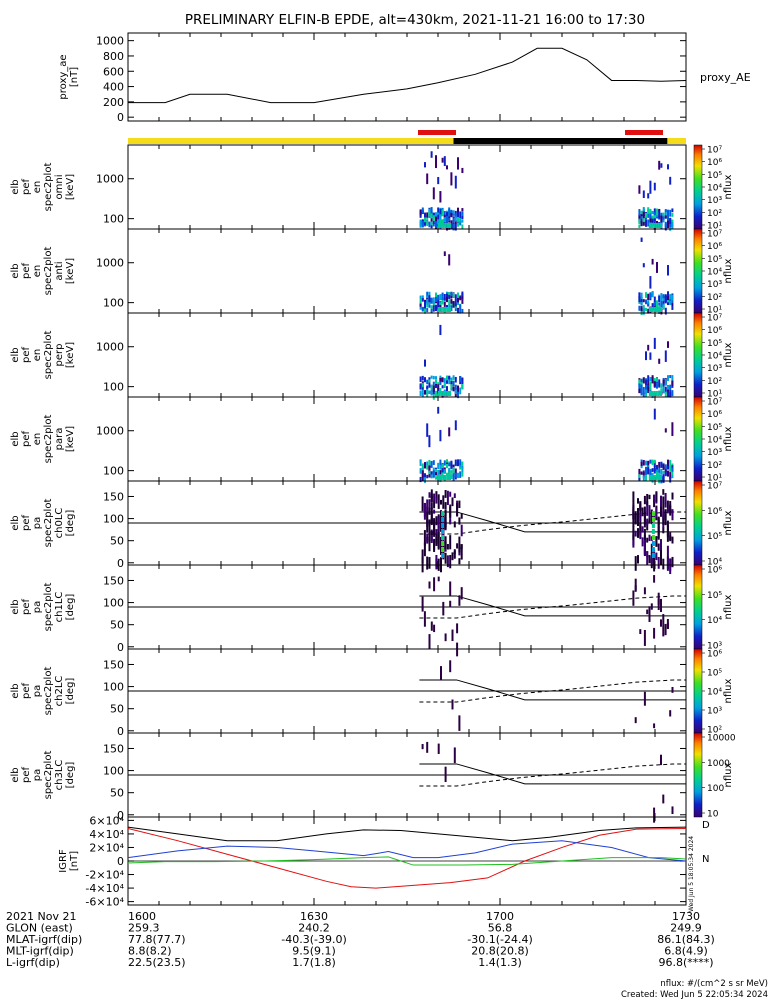 This screenshot has width=775, height=1004. What do you see at coordinates (37, 187) in the screenshot?
I see `ylabel-line: en` at bounding box center [37, 187].